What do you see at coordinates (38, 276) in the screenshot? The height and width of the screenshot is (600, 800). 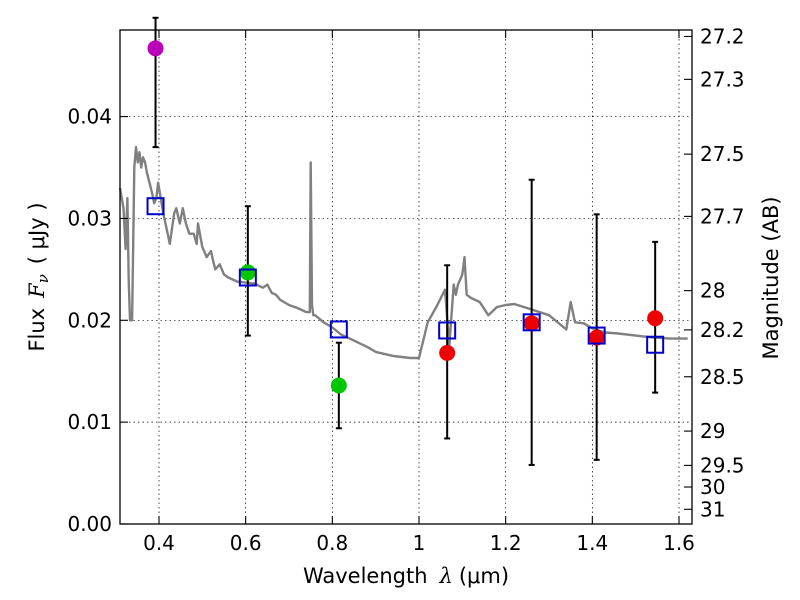 I see `y-axis-label: FluxFν( μJy )` at bounding box center [38, 276].